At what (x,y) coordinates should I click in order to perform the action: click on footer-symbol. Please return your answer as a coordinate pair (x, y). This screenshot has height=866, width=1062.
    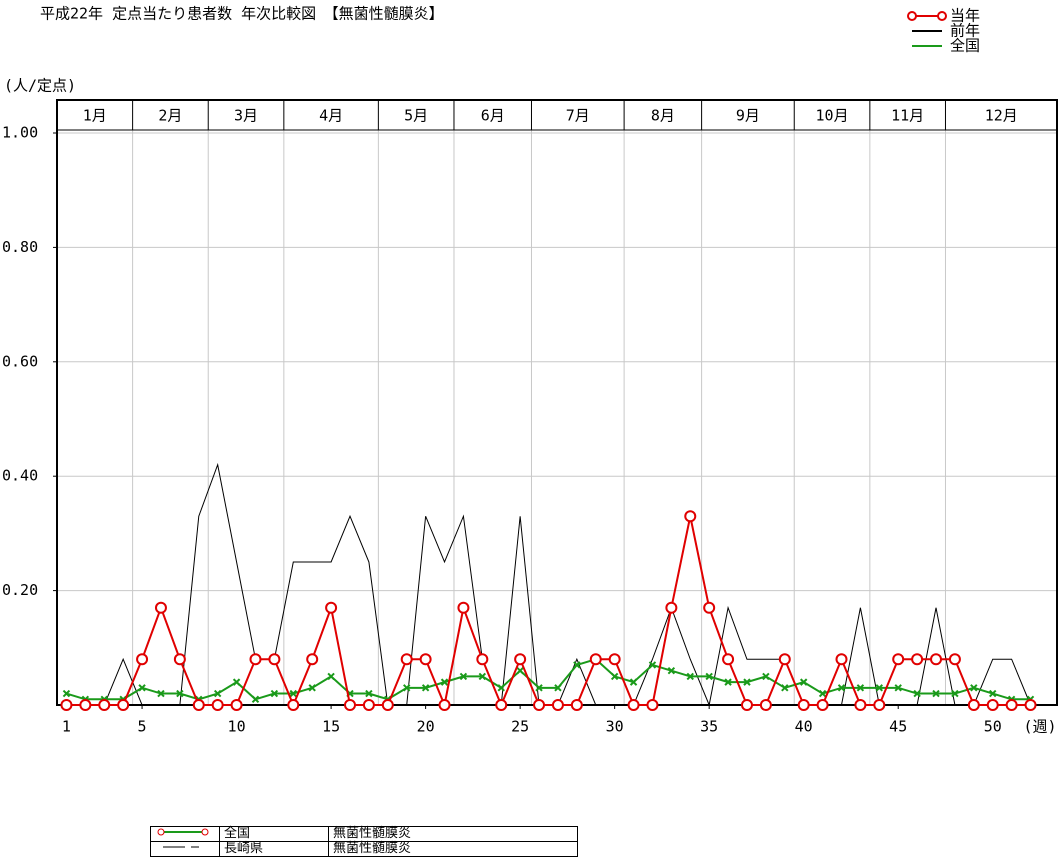
    Looking at the image, I should click on (185, 834).